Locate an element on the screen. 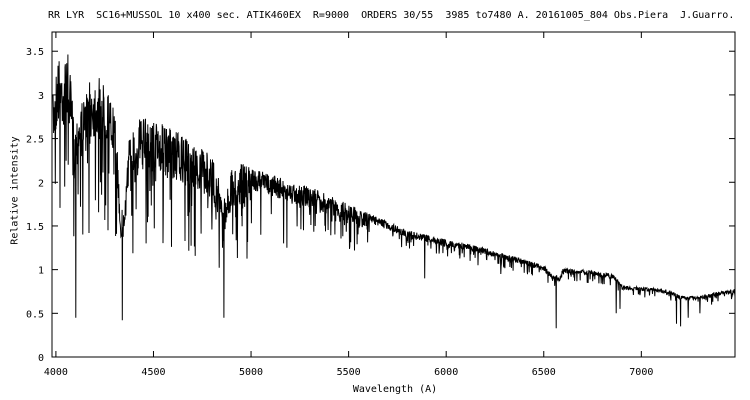 This screenshot has height=400, width=750. x-tick-label: 6000 is located at coordinates (446, 372).